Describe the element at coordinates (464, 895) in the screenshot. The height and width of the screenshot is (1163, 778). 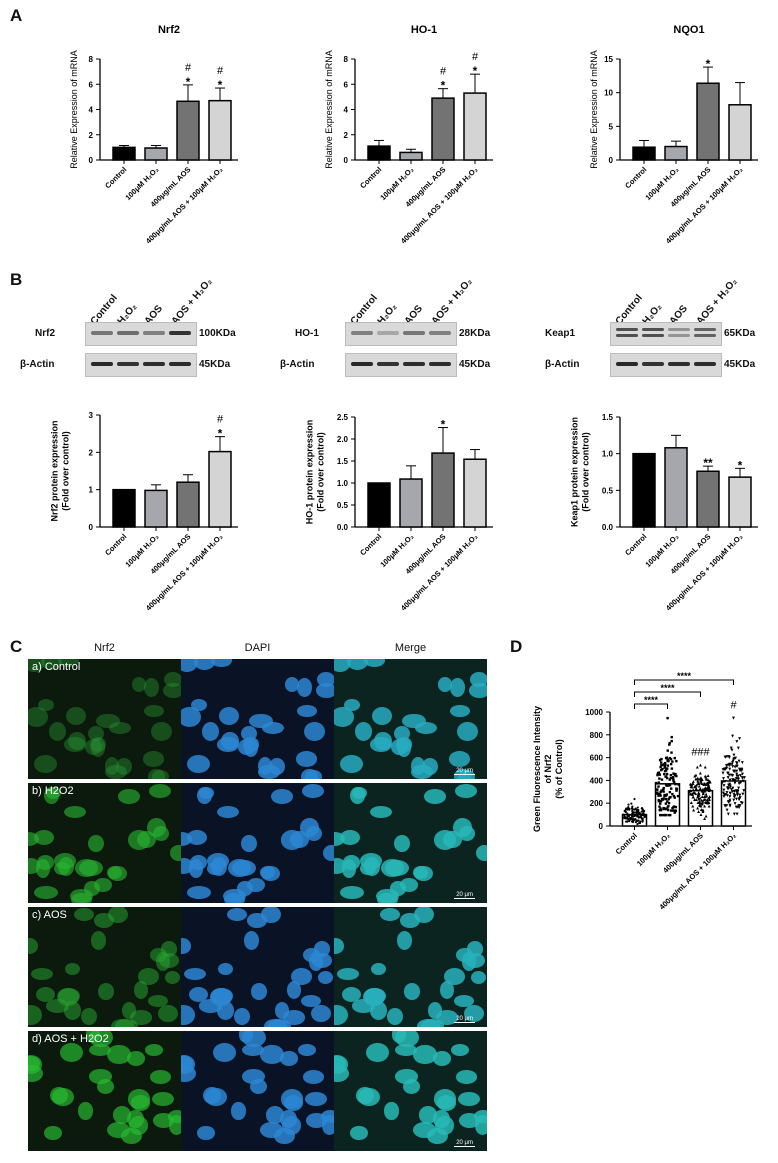
I see `scale-bar: 20 μm` at that location.